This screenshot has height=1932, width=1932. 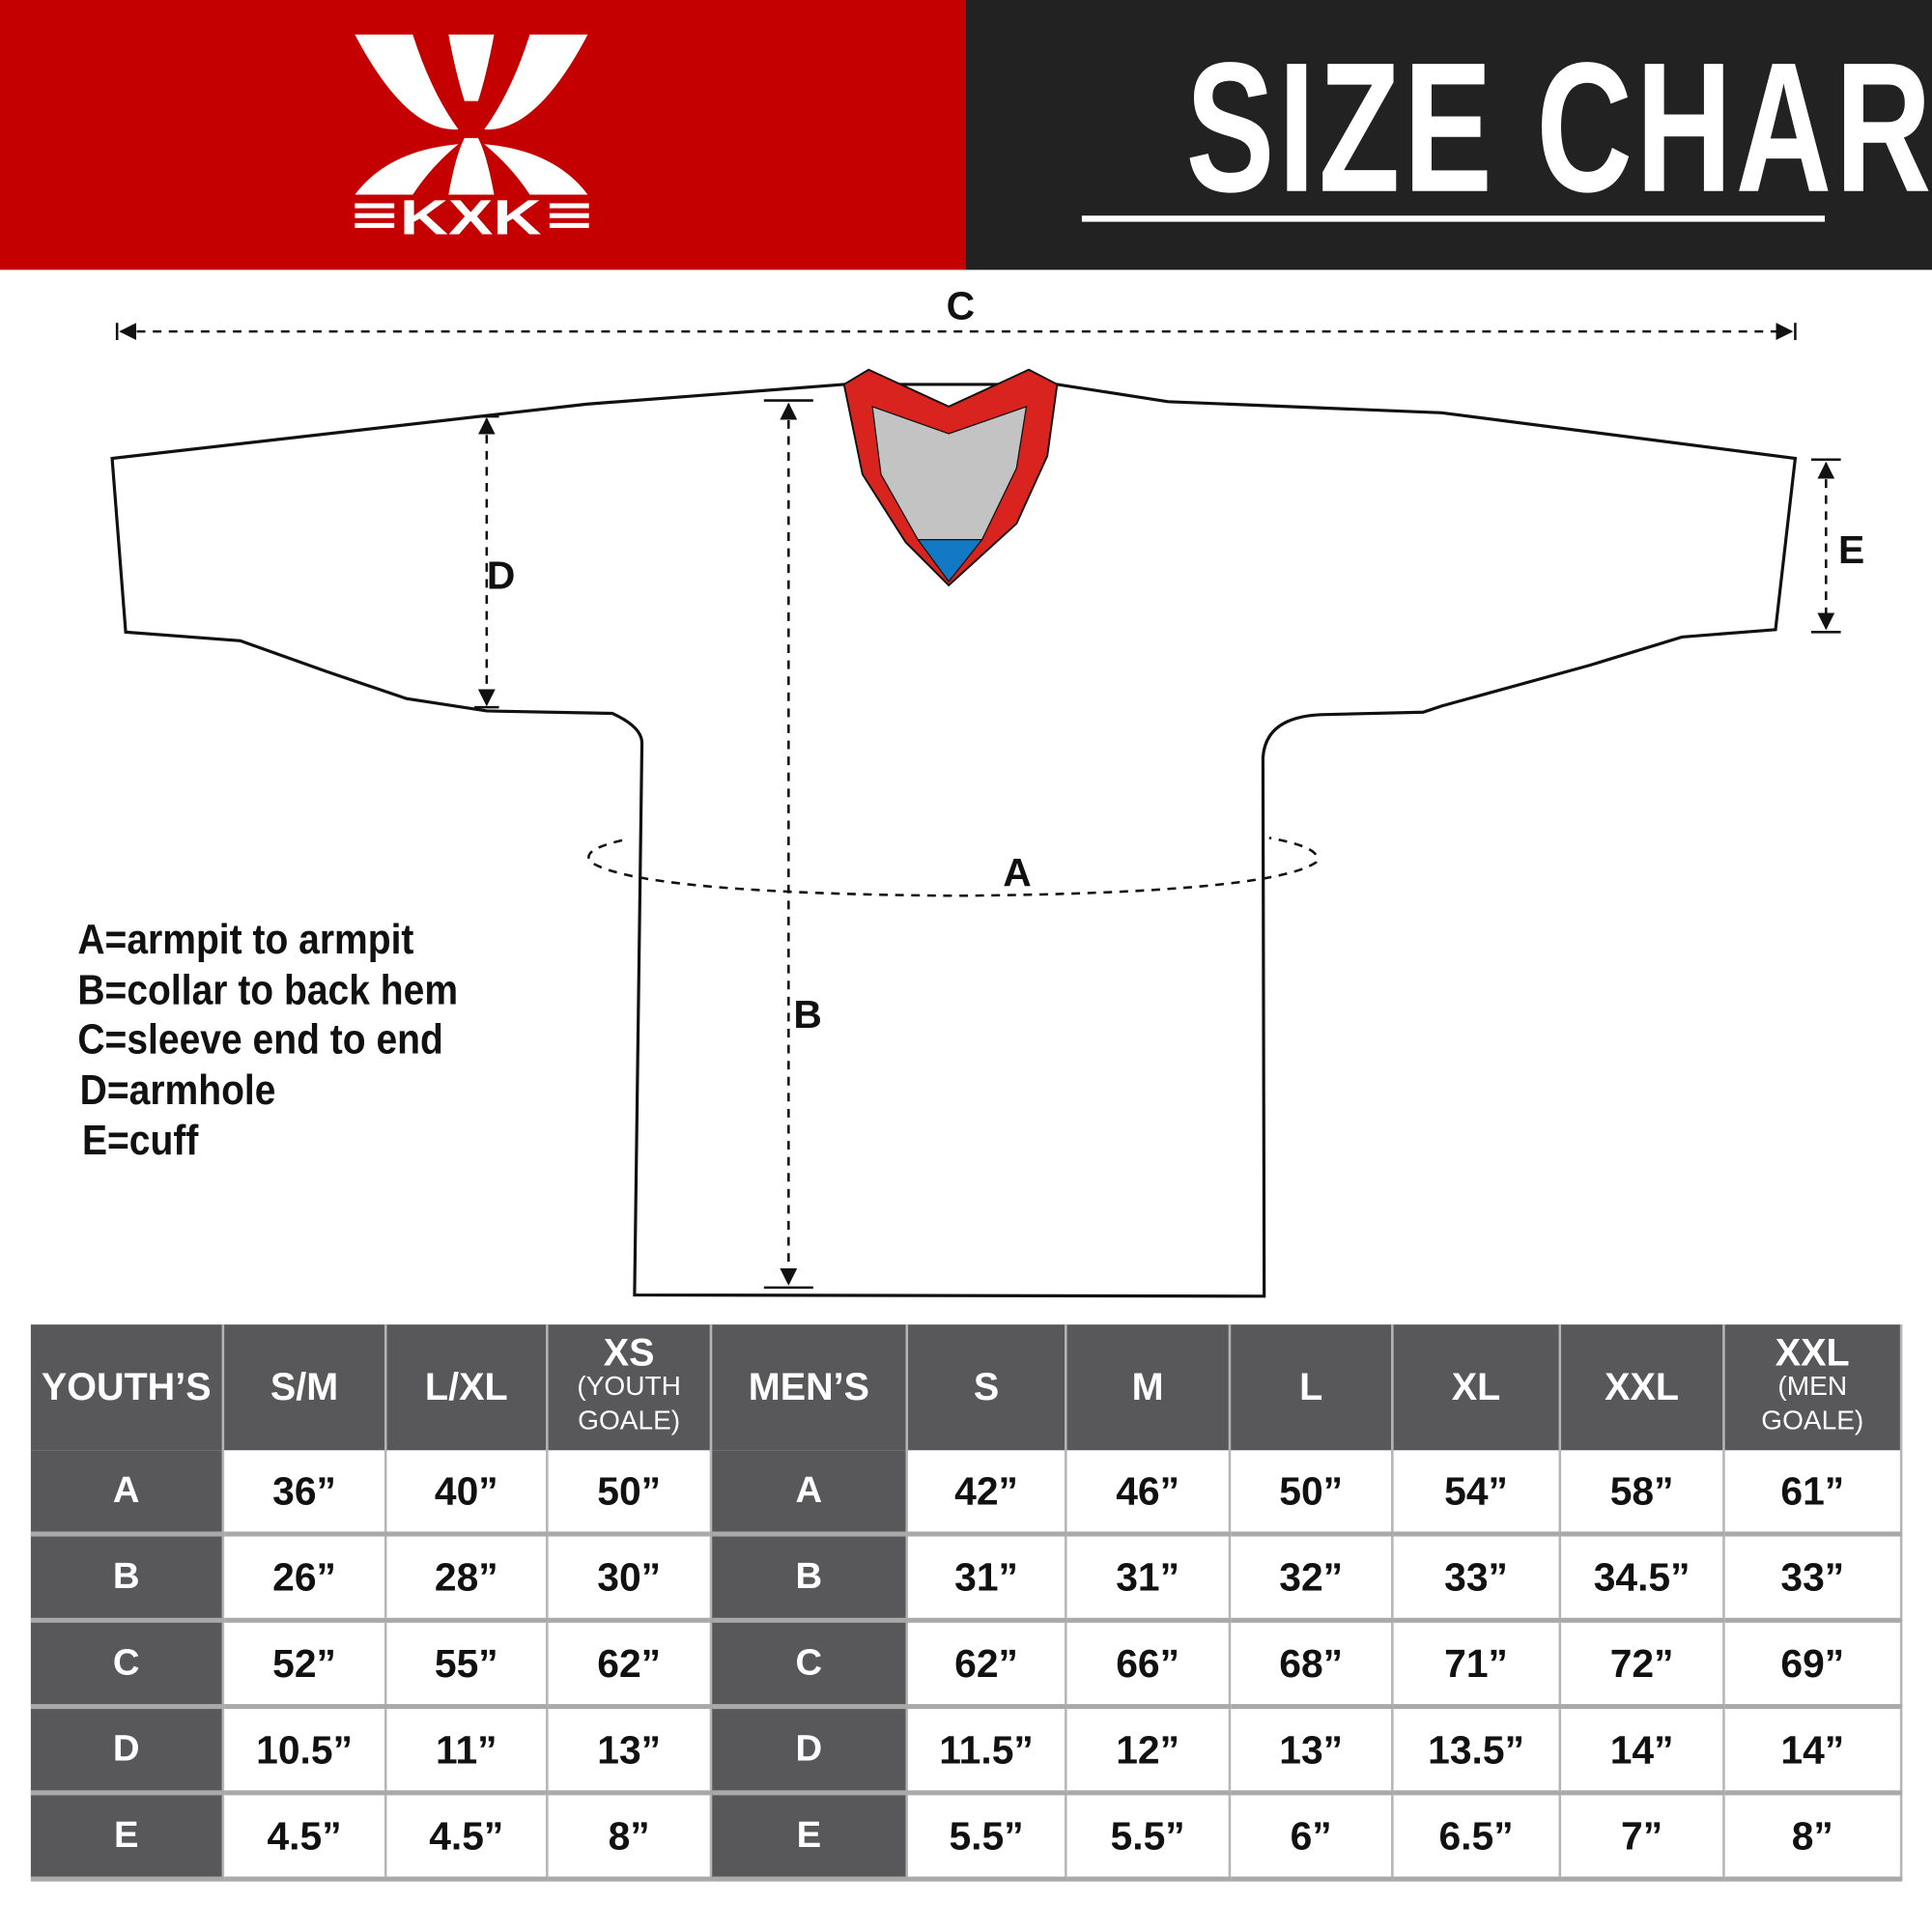 I want to click on column-header: XXL (MEN GOALE), so click(x=1813, y=1387).